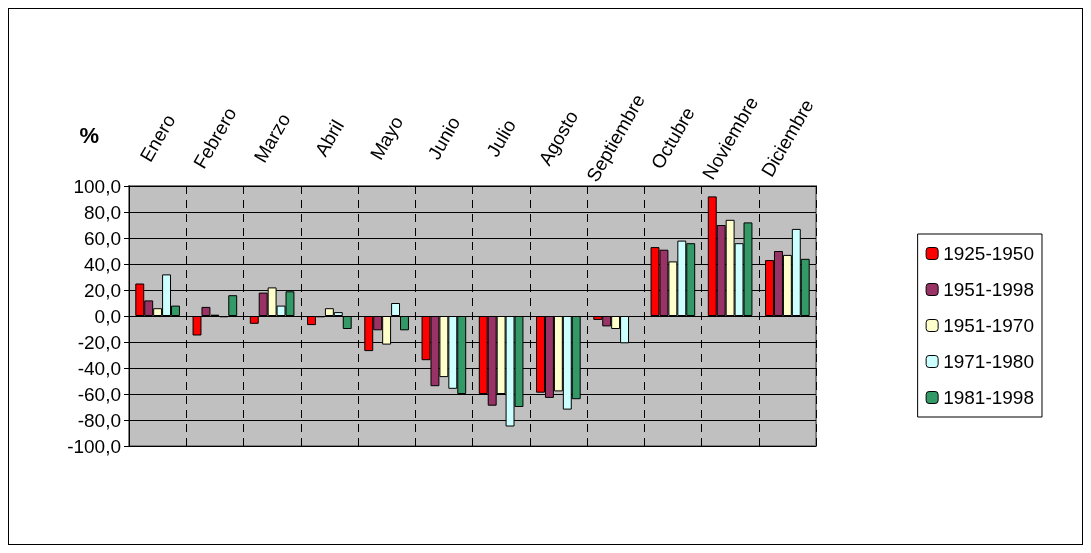 The height and width of the screenshot is (553, 1091). I want to click on y-tick-label: 0,0, so click(107, 316).